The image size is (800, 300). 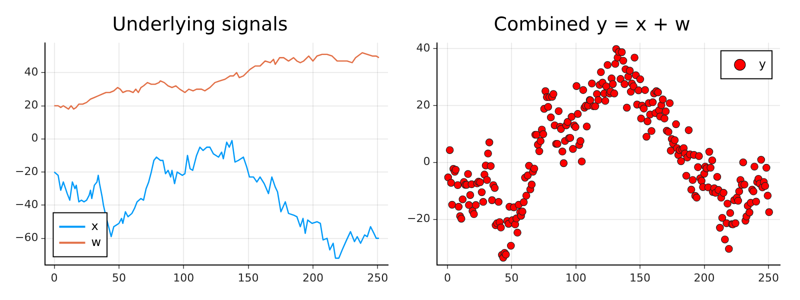 I want to click on chart-title: Combined y = x + w, so click(x=592, y=24).